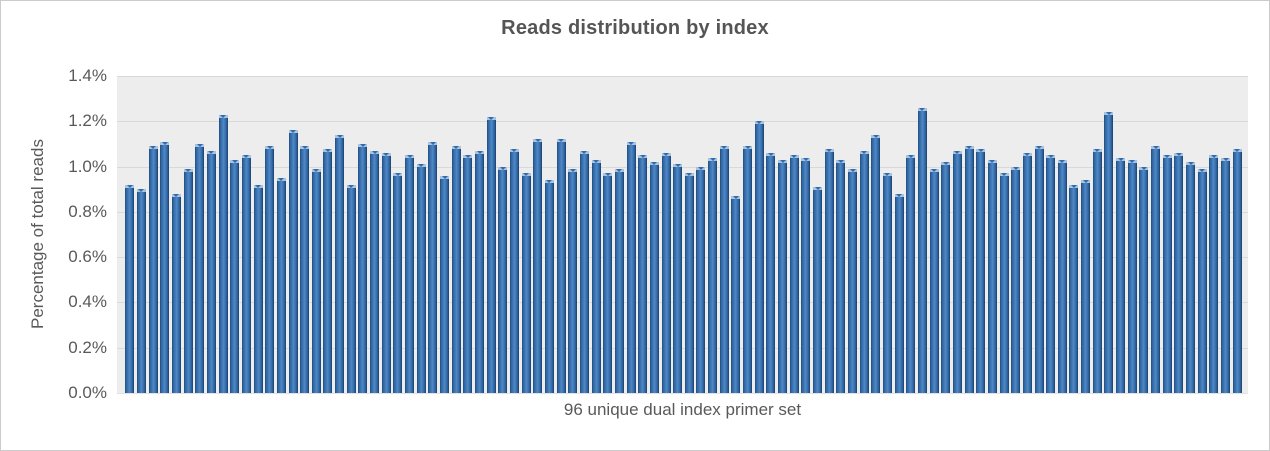 The width and height of the screenshot is (1270, 451). Describe the element at coordinates (635, 28) in the screenshot. I see `chart-title: Reads distribution by index` at that location.